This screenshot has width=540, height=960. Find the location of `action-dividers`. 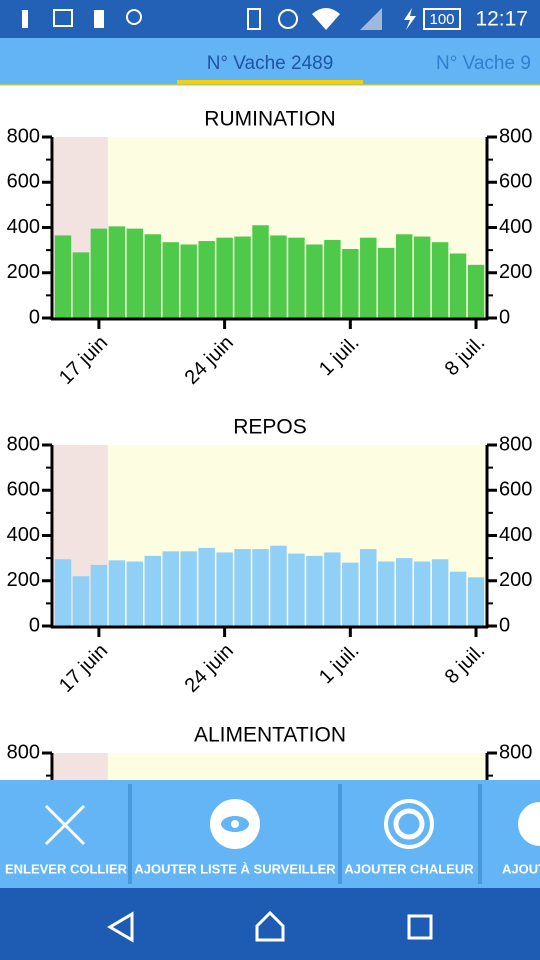

action-dividers is located at coordinates (305, 834).